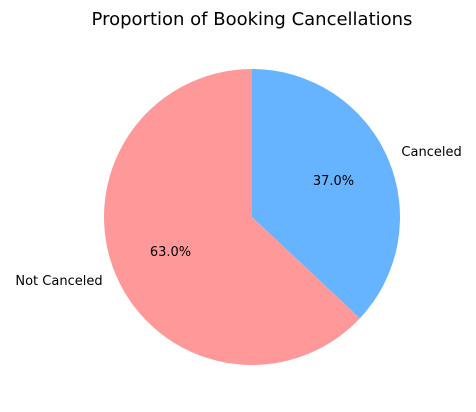 The width and height of the screenshot is (476, 412). I want to click on pct-label-not-canceled: 63.0%, so click(170, 252).